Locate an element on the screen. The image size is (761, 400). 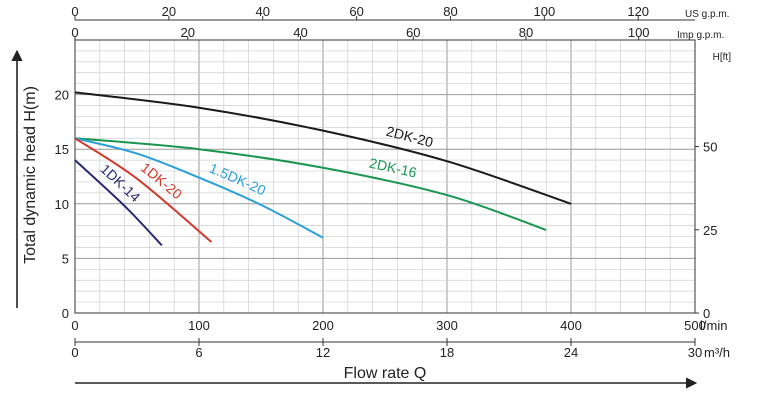
y-tick-label-ft: 0 is located at coordinates (706, 313).